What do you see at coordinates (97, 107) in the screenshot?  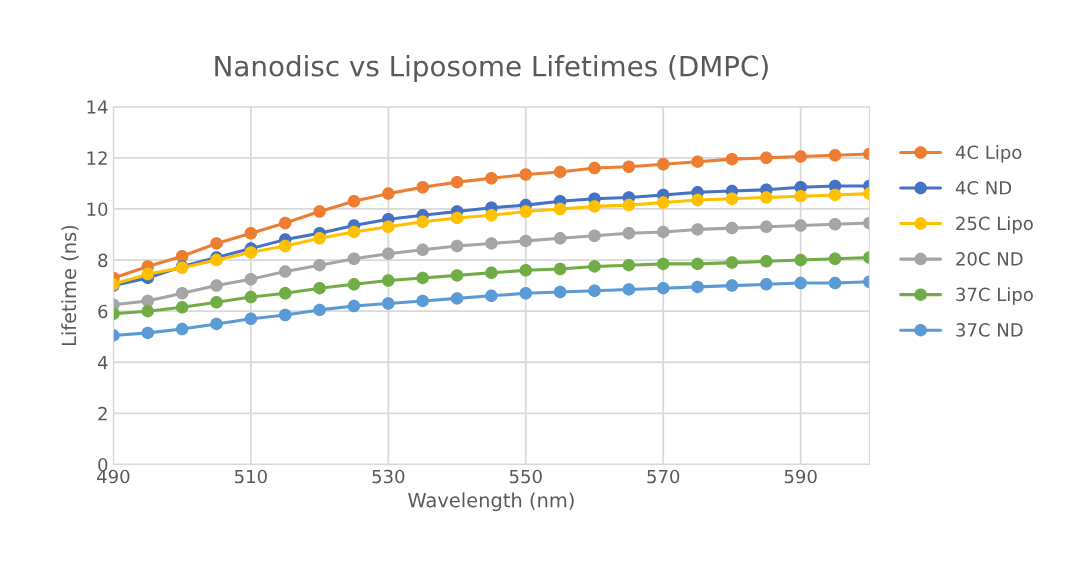 I see `y-tick-label: 14` at bounding box center [97, 107].